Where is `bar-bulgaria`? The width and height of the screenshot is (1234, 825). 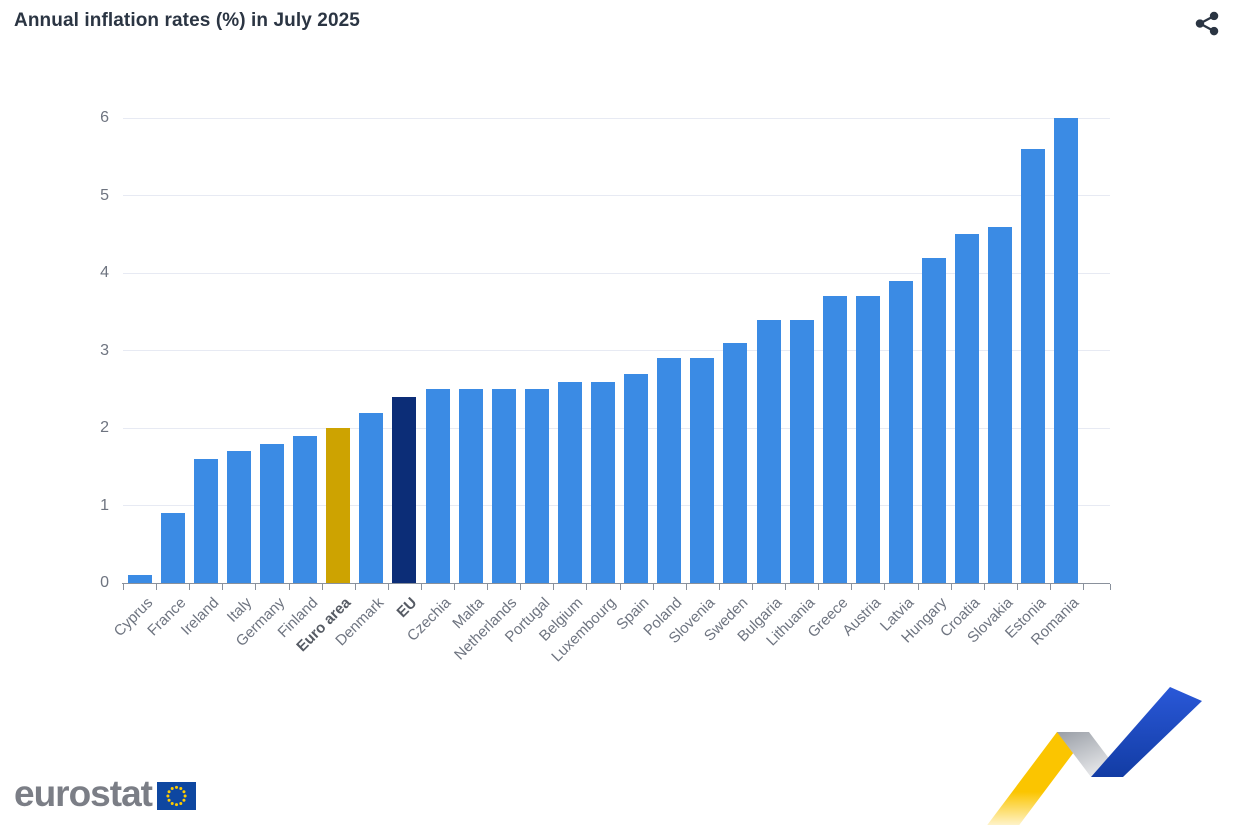 bar-bulgaria is located at coordinates (768, 451).